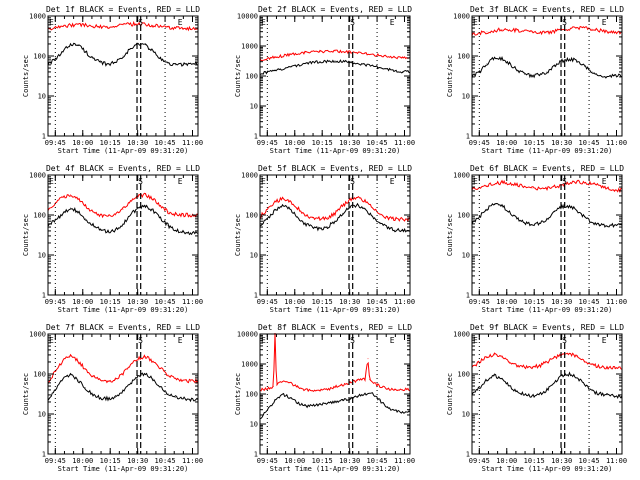 This screenshot has height=480, width=640. I want to click on x-tick-label: 10:15, so click(322, 461).